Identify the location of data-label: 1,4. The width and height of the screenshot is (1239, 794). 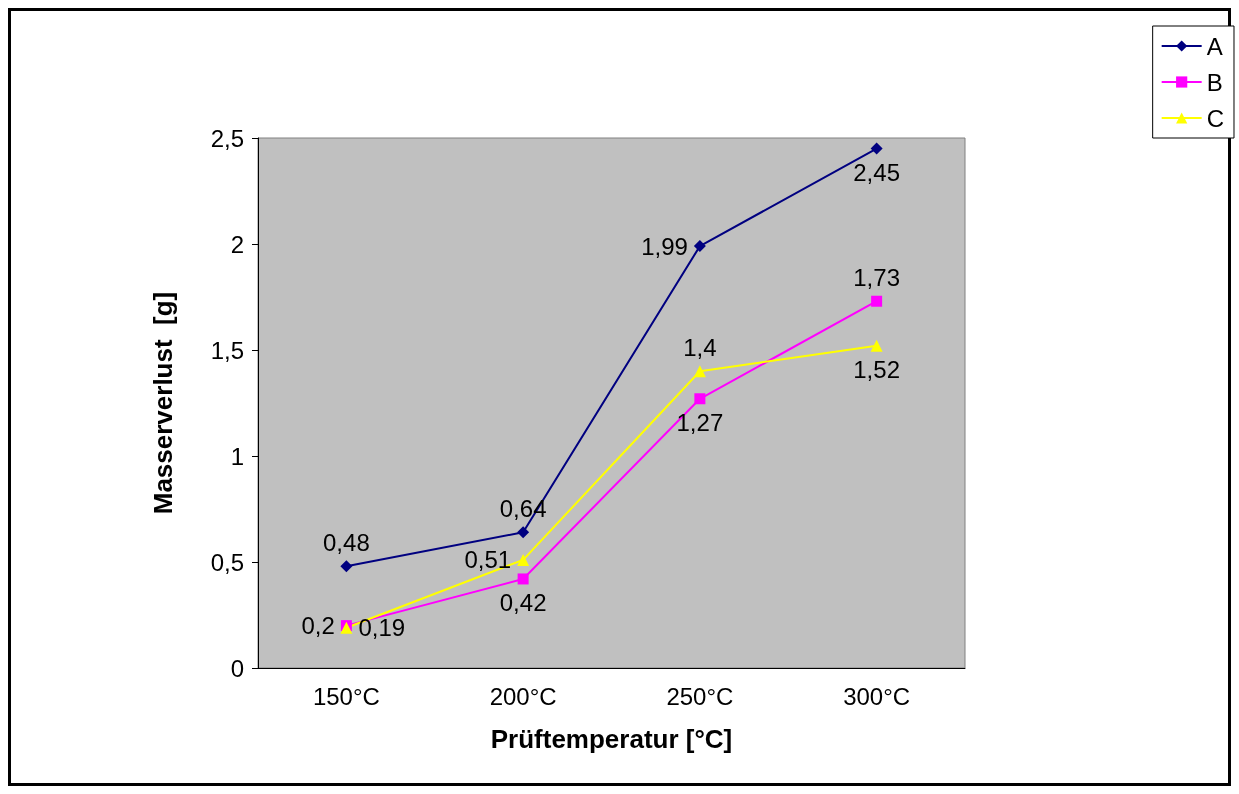
(700, 347).